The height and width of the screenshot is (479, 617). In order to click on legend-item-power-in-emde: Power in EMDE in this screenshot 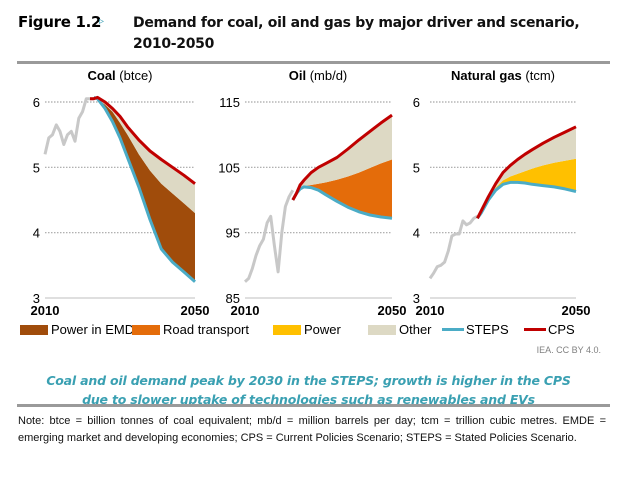, I will do `click(81, 329)`.